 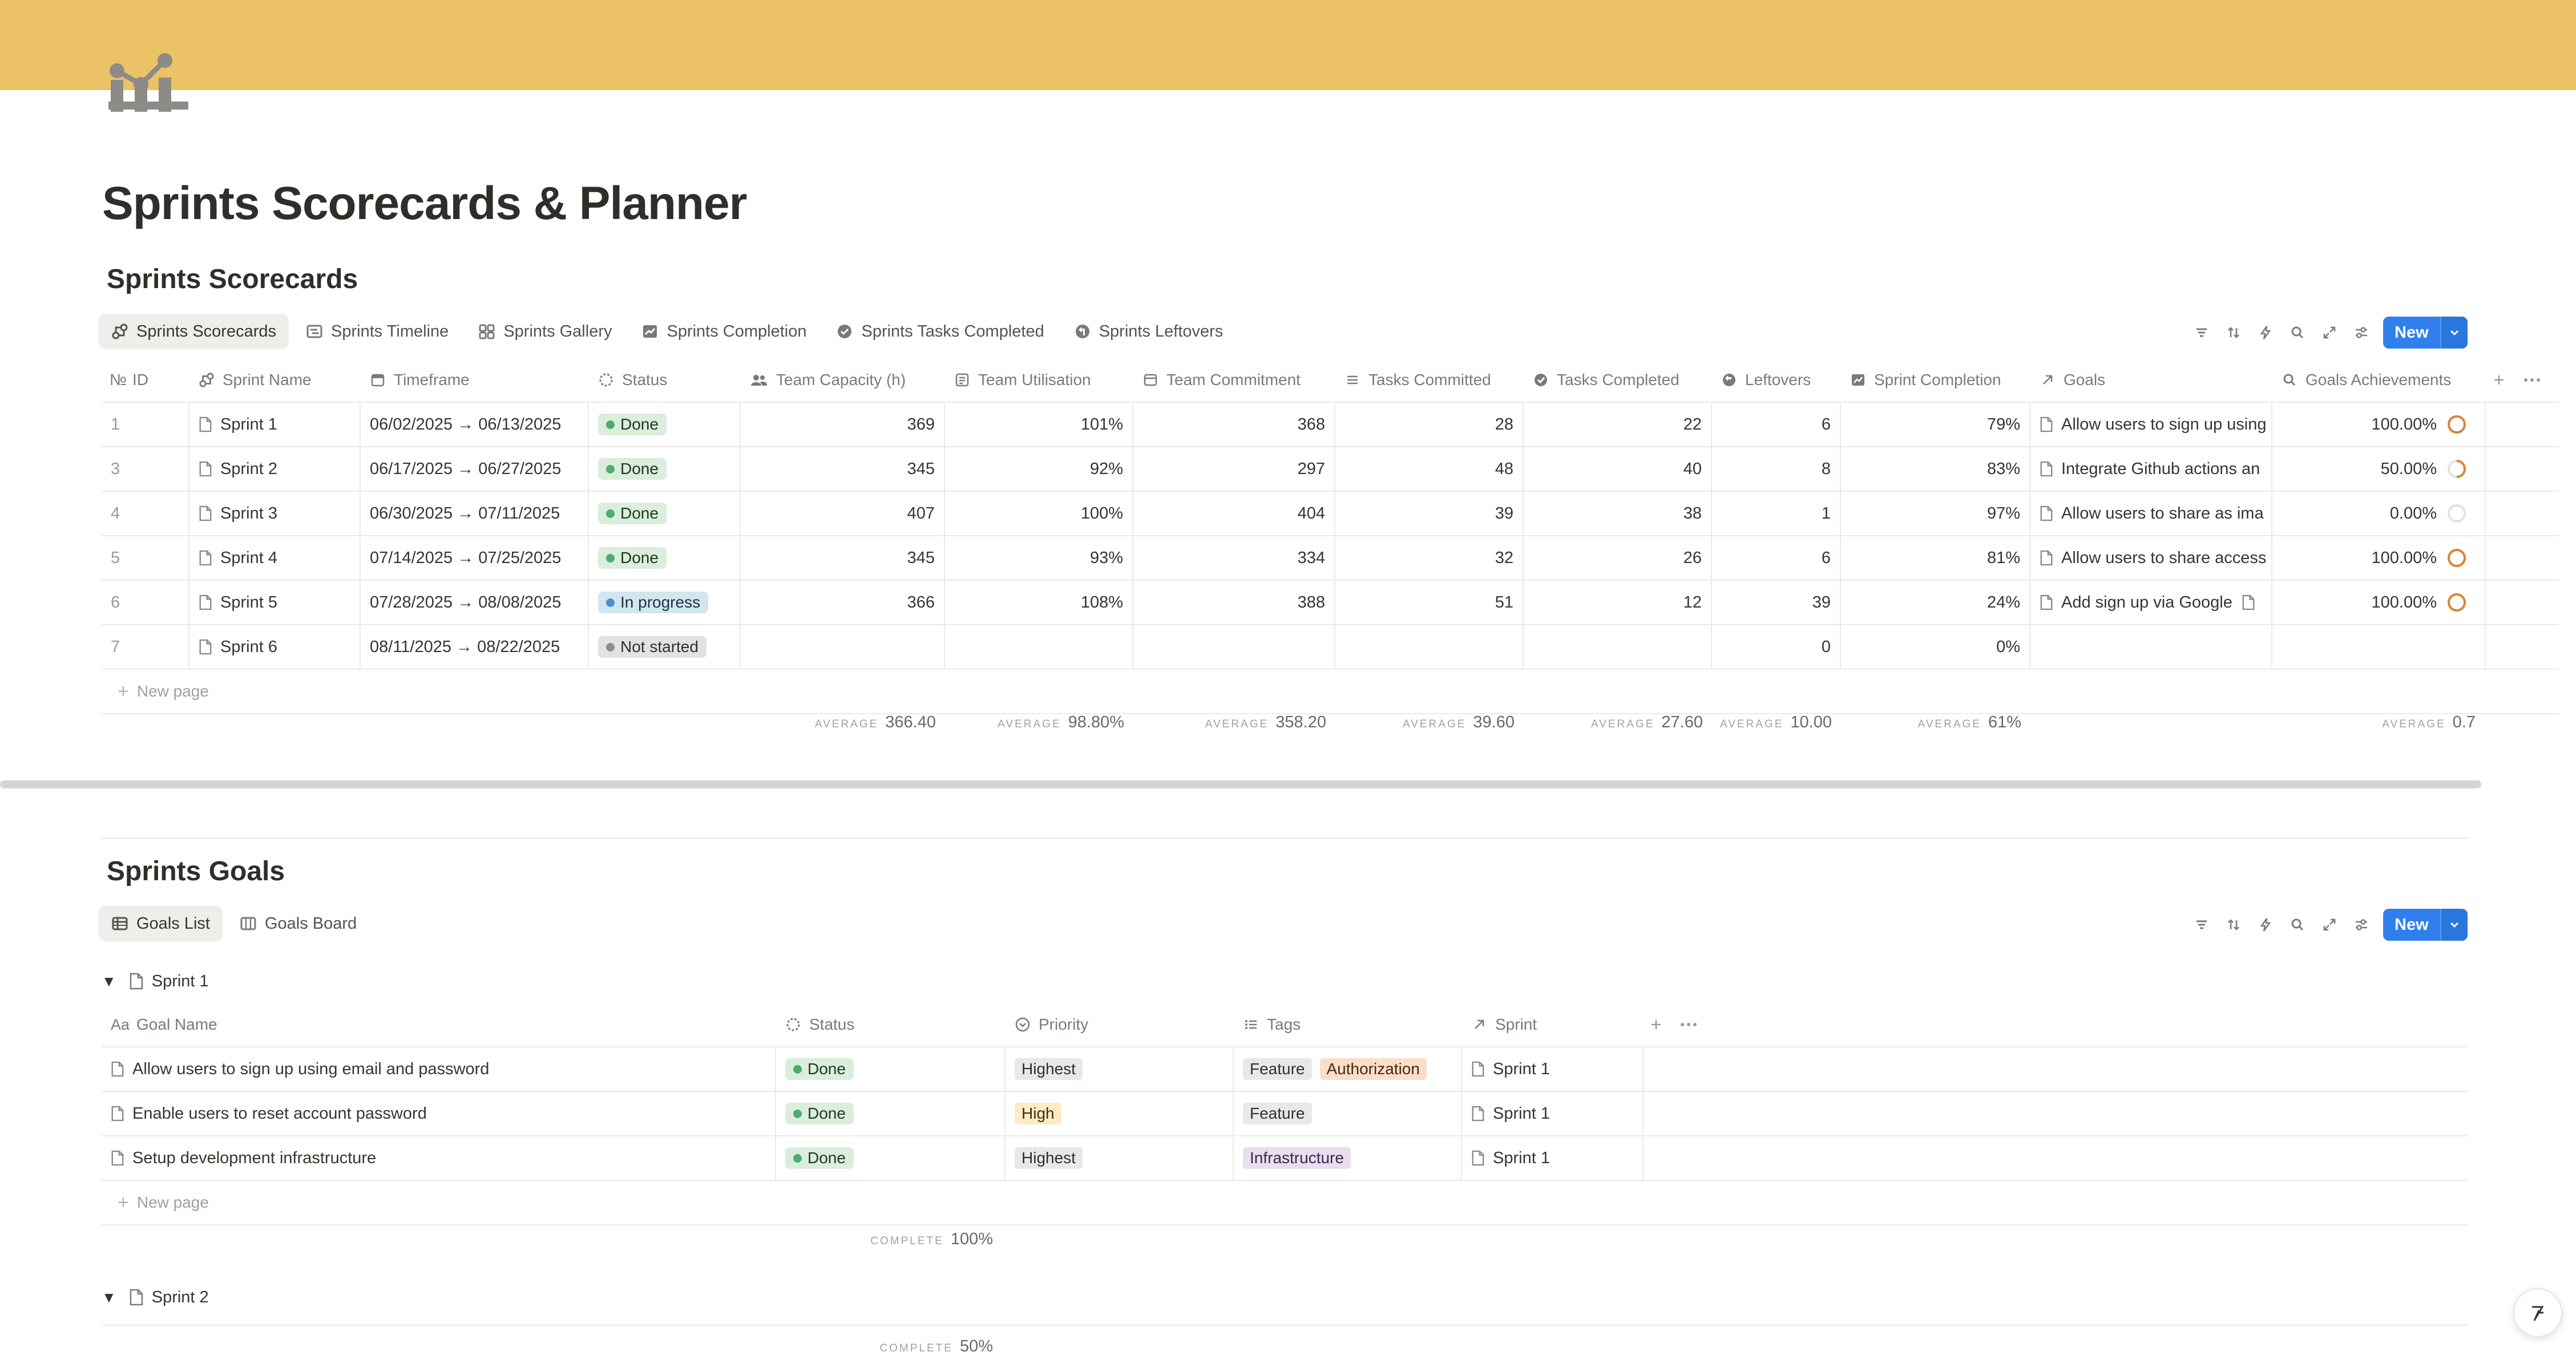 What do you see at coordinates (2379, 647) in the screenshot?
I see `goals-achievements-cell` at bounding box center [2379, 647].